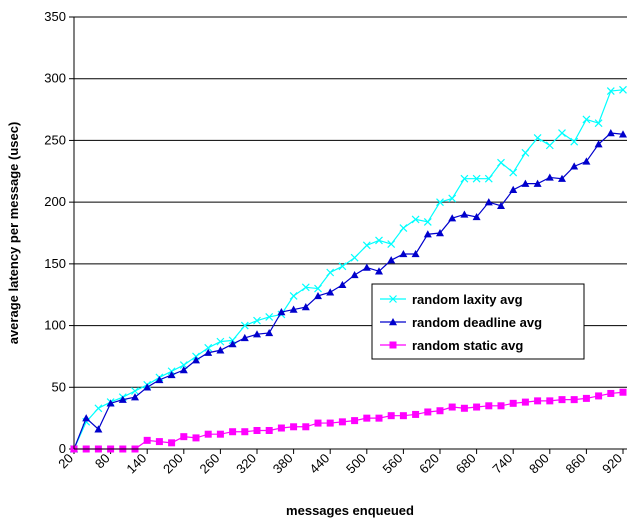 Image resolution: width=629 pixels, height=522 pixels. Describe the element at coordinates (539, 464) in the screenshot. I see `x-tick-label-800: 800` at that location.